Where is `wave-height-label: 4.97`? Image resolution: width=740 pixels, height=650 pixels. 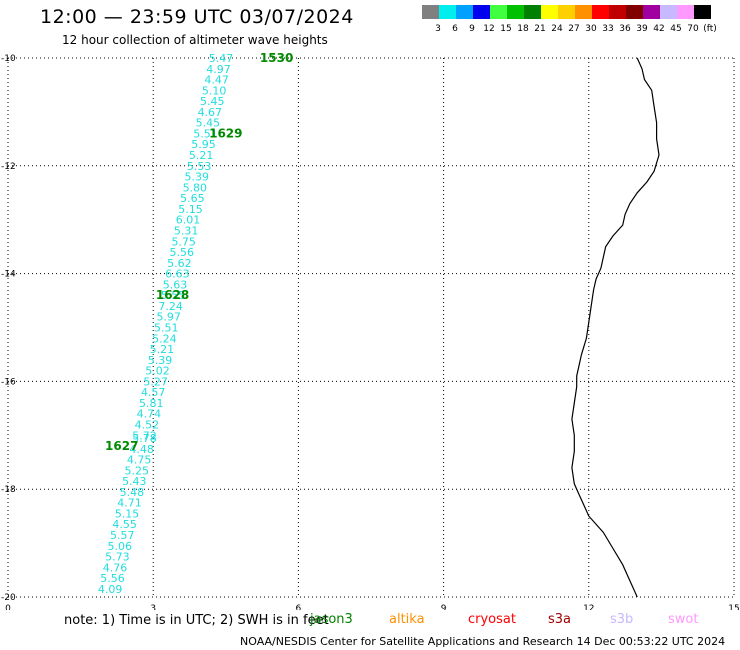
wave-height-label: 4.97 is located at coordinates (218, 69).